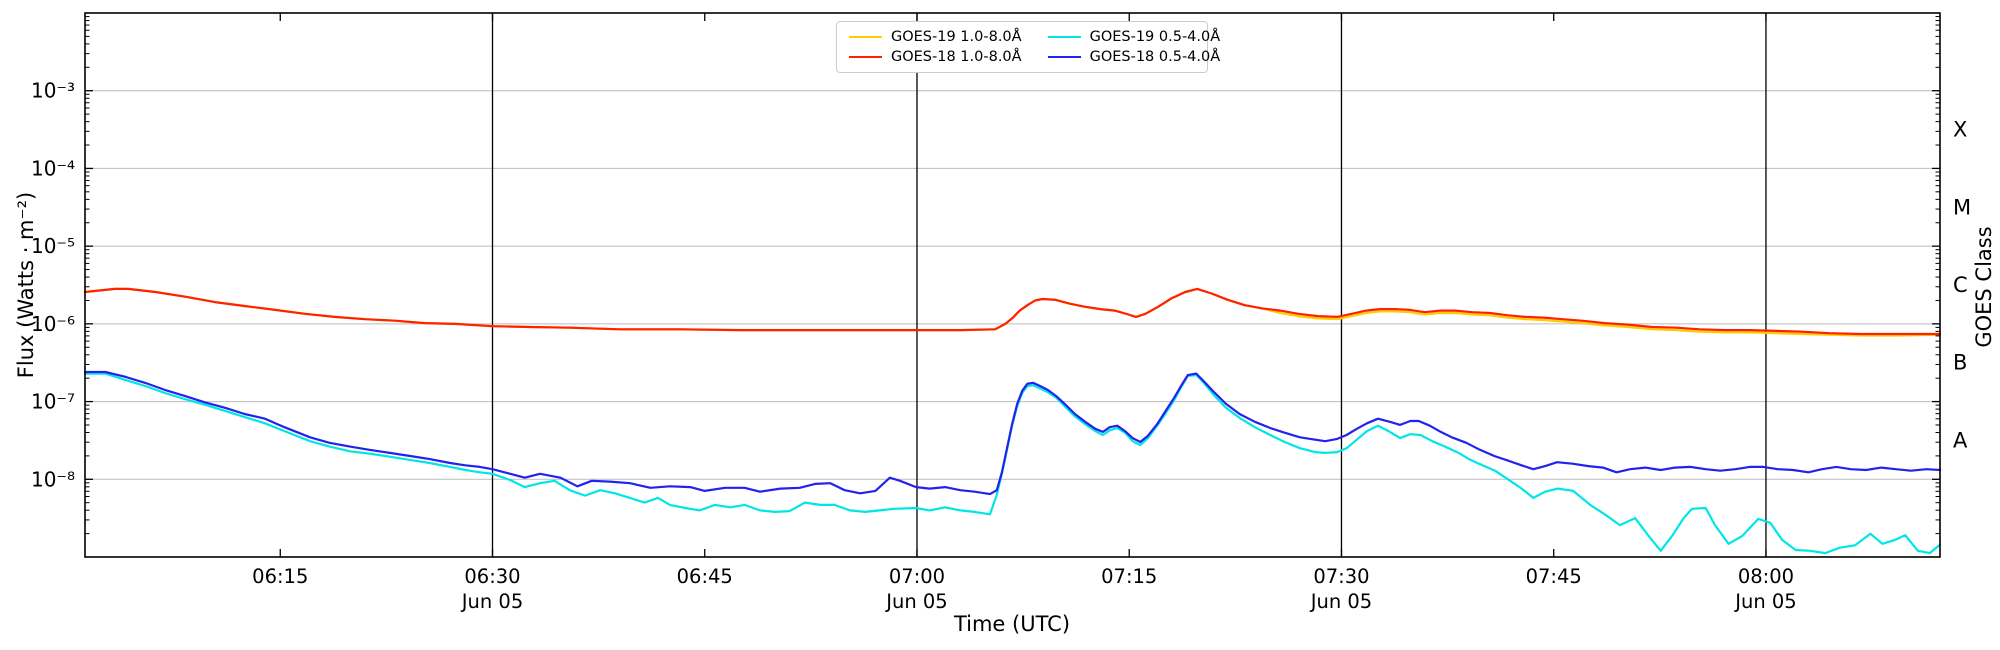  What do you see at coordinates (53, 479) in the screenshot?
I see `y-tick-label: 10⁻⁸` at bounding box center [53, 479].